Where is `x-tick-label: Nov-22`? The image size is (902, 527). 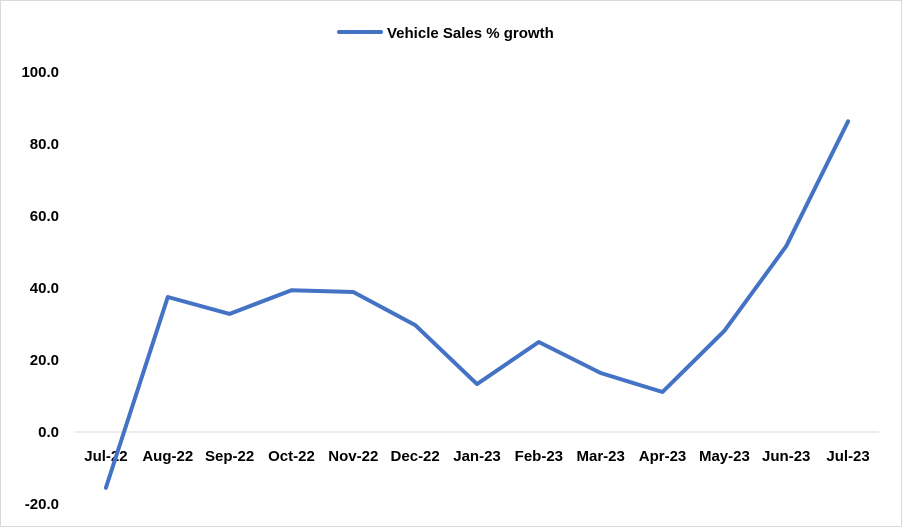
x-tick-label: Nov-22 is located at coordinates (353, 456).